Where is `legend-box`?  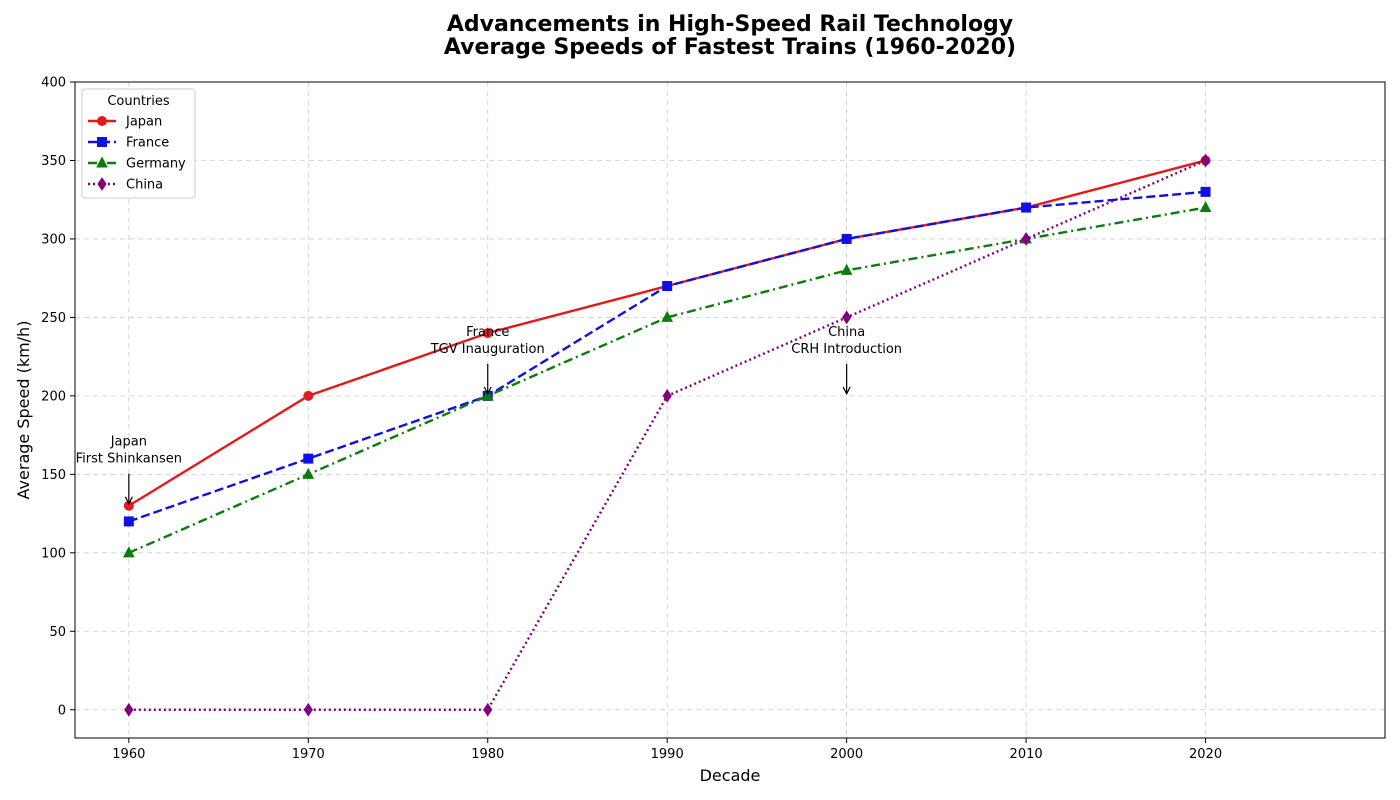 legend-box is located at coordinates (138, 143).